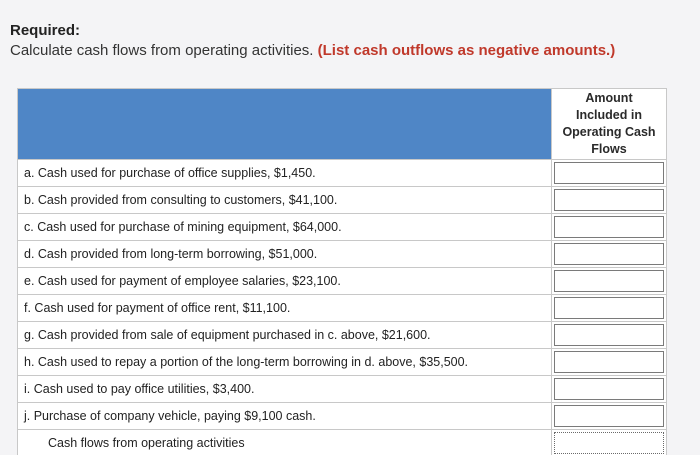  Describe the element at coordinates (609, 149) in the screenshot. I see `amount-header-line-4: Flows` at that location.